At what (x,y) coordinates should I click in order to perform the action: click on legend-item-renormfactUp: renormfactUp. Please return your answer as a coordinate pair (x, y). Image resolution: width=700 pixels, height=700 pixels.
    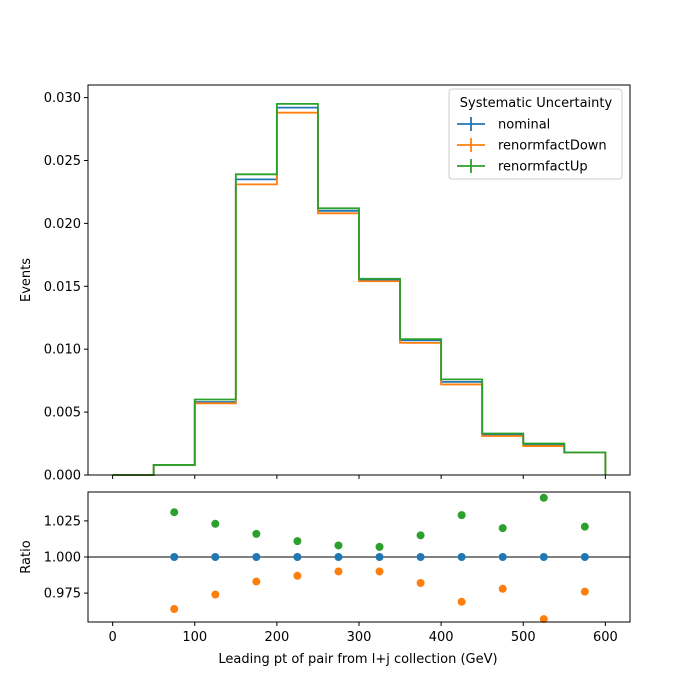
    Looking at the image, I should click on (522, 167).